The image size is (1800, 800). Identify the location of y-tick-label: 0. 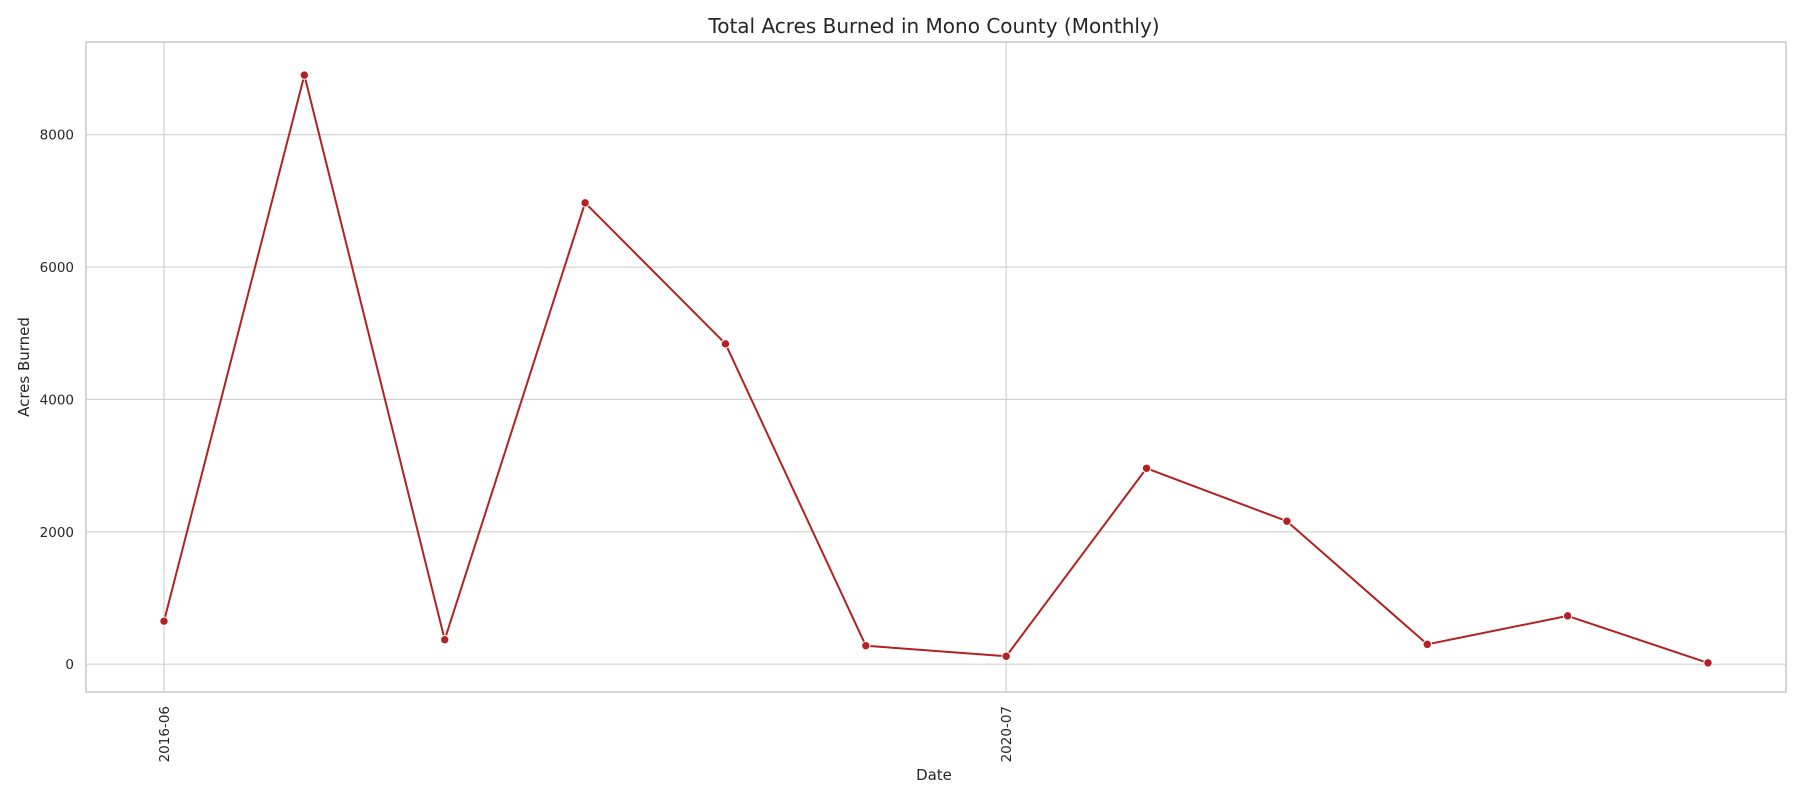
(69, 665).